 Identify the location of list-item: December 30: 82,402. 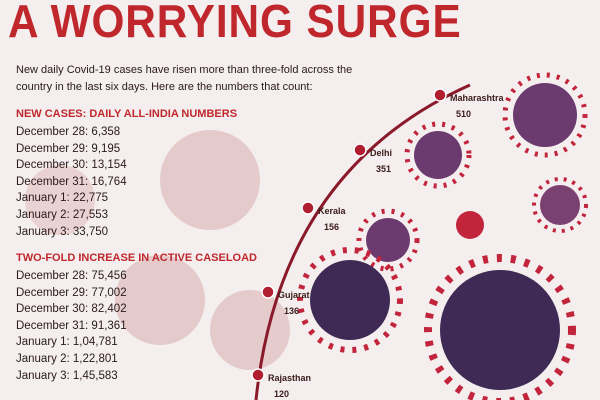
(71, 309).